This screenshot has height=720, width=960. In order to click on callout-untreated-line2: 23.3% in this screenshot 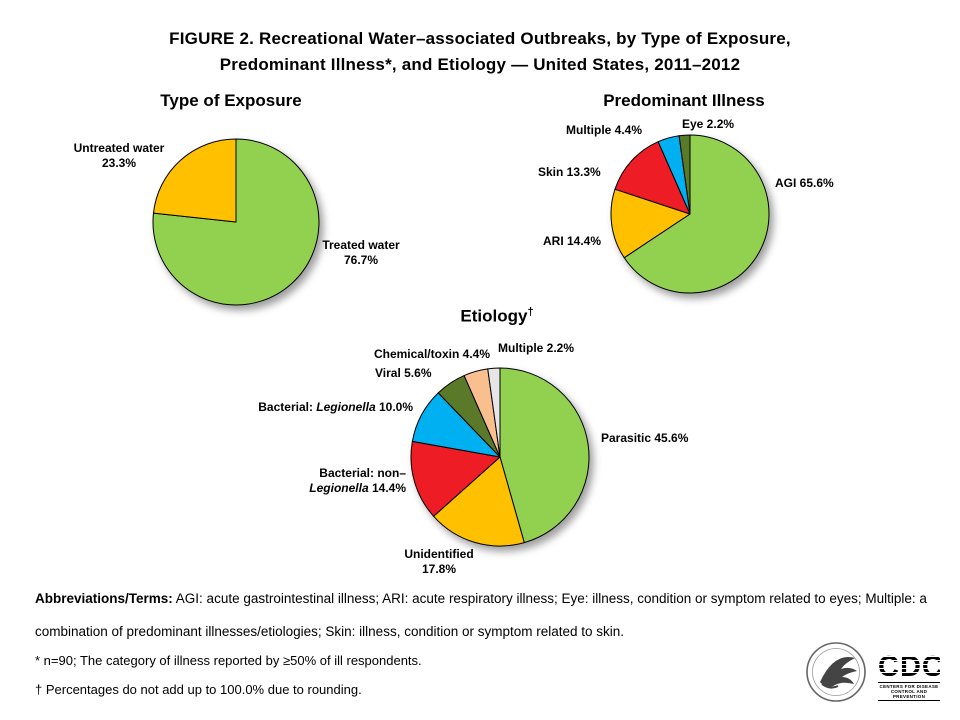, I will do `click(119, 163)`.